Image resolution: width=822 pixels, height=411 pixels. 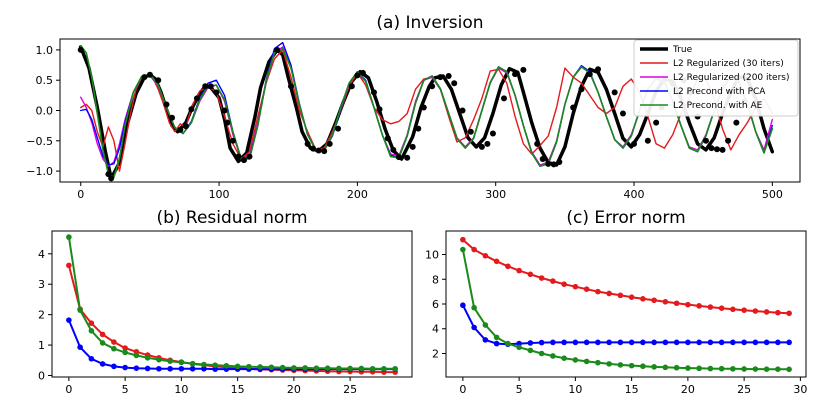 I want to click on inversion-ytick-label-1: −0.5, so click(x=39, y=141).